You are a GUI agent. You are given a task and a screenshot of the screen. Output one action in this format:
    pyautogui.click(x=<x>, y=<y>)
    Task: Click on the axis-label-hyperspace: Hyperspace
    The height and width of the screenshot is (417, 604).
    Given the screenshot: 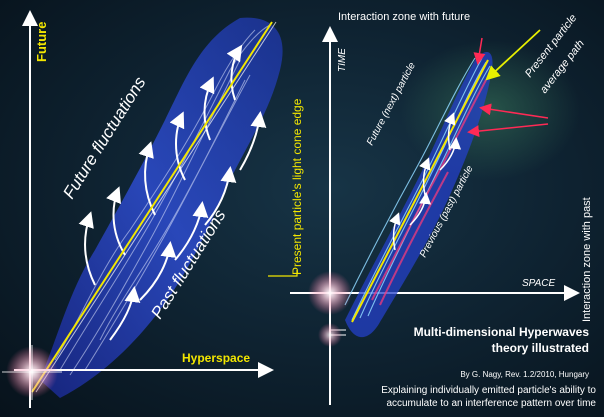 What is the action you would take?
    pyautogui.click(x=216, y=358)
    